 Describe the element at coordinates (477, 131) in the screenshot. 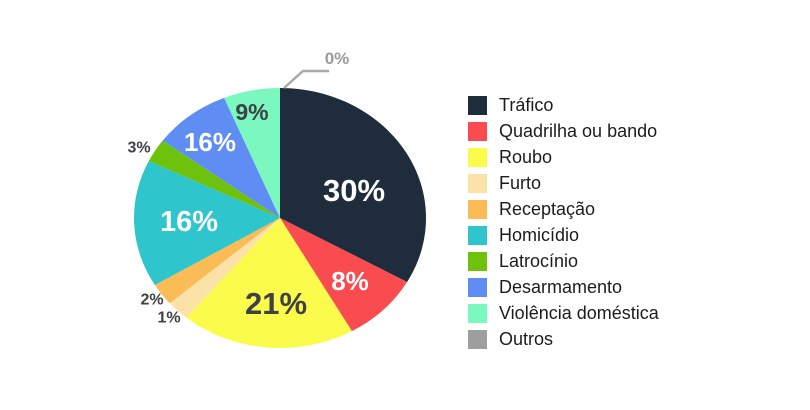

I see `legend-swatch-quadrilha-ou-bando` at that location.